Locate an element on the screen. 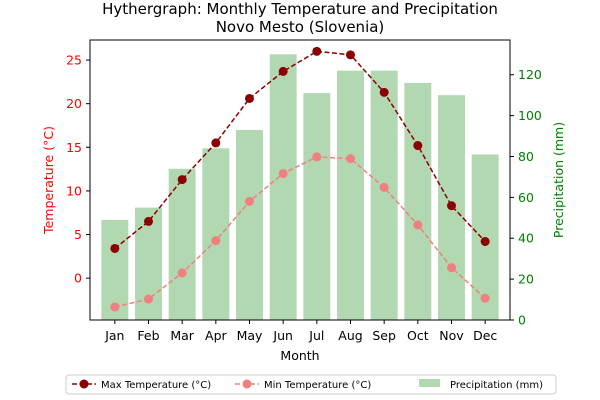  x-tick-label: Oct is located at coordinates (418, 335).